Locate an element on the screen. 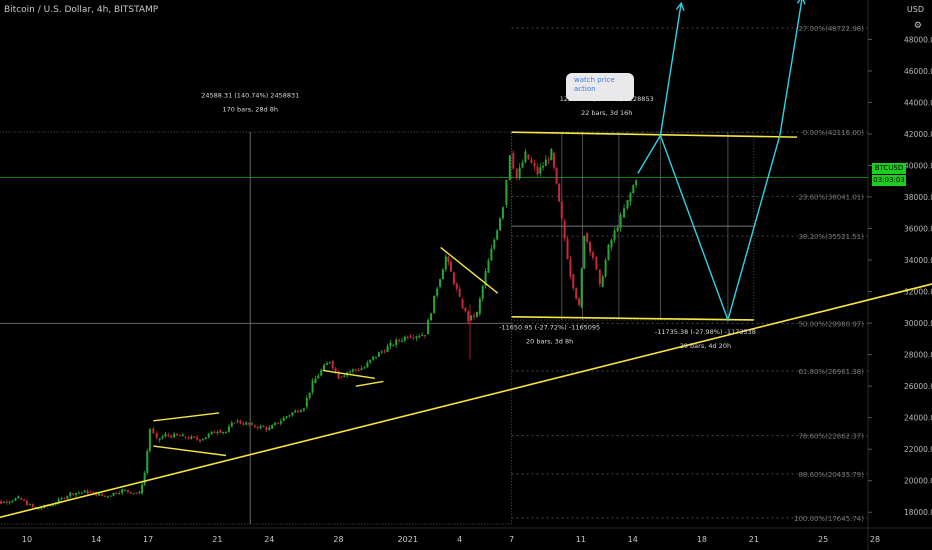 This screenshot has height=550, width=932. x-tick-label: 14 is located at coordinates (96, 539).